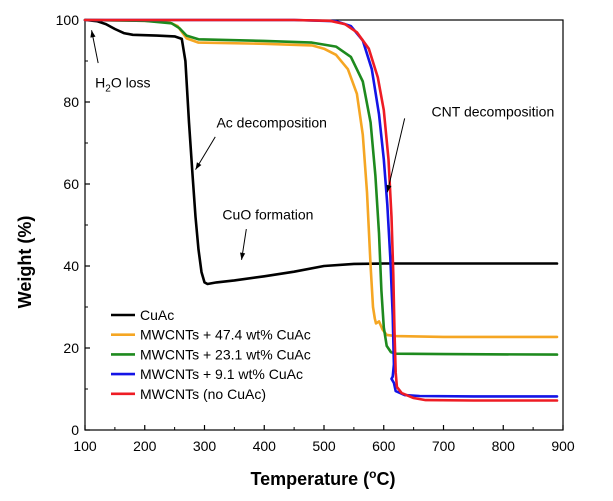 This screenshot has width=613, height=501. I want to click on x-tick-label: 900, so click(563, 446).